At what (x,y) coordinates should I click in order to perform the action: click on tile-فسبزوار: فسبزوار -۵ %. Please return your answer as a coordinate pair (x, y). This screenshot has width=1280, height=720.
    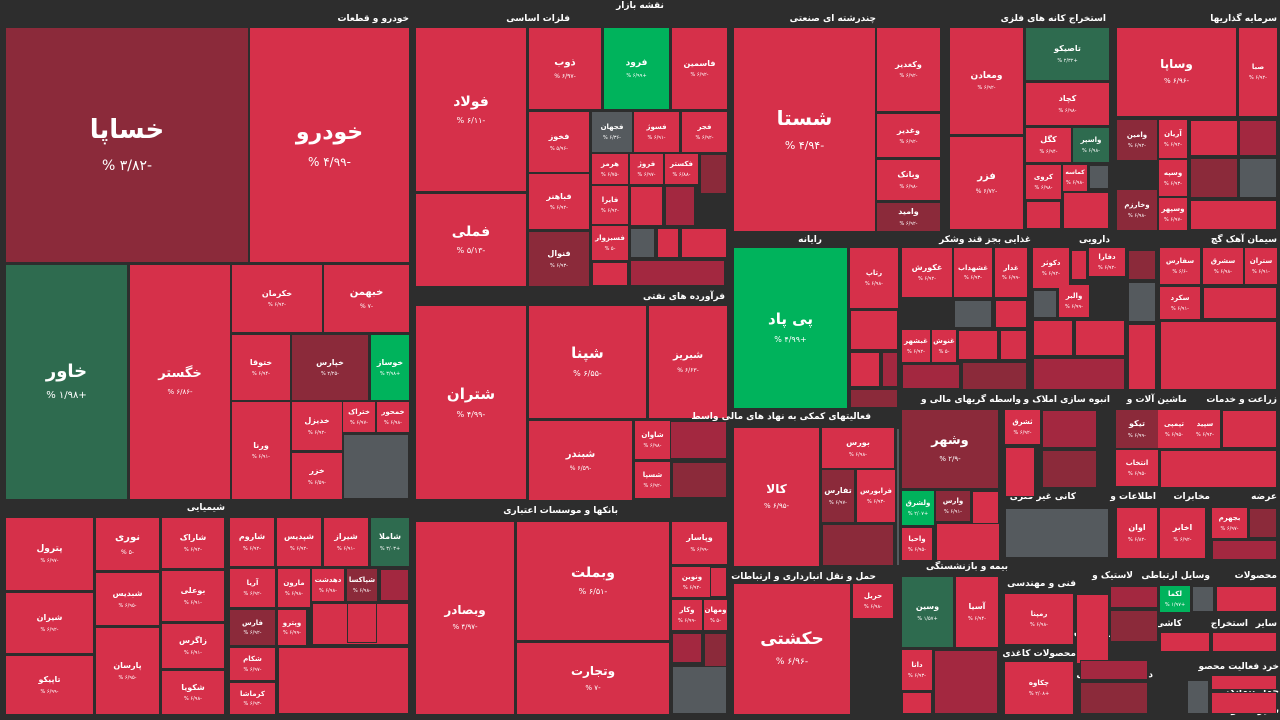
    Looking at the image, I should click on (610, 243).